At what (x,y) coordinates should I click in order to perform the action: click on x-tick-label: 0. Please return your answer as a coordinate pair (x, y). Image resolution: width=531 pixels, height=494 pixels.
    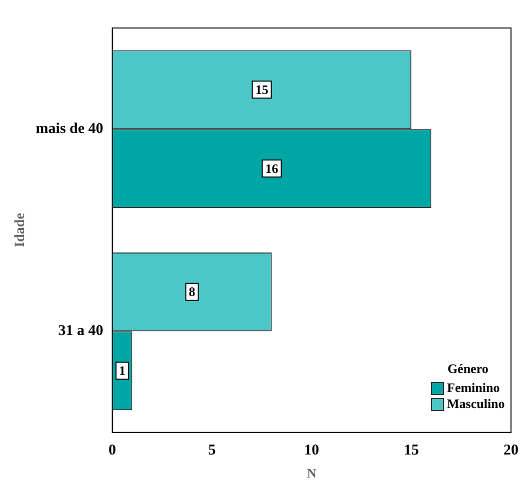
    Looking at the image, I should click on (112, 450).